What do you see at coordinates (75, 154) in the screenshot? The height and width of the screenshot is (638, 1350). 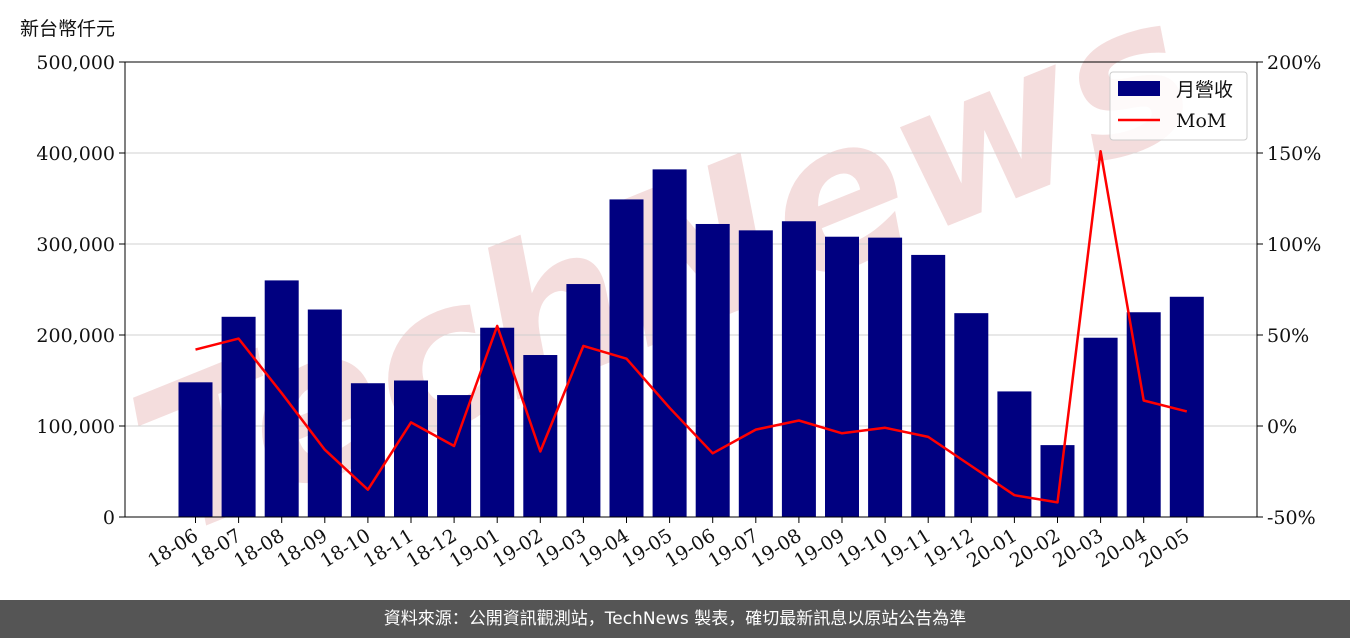 I see `y-left-tick-label: 400,000` at bounding box center [75, 154].